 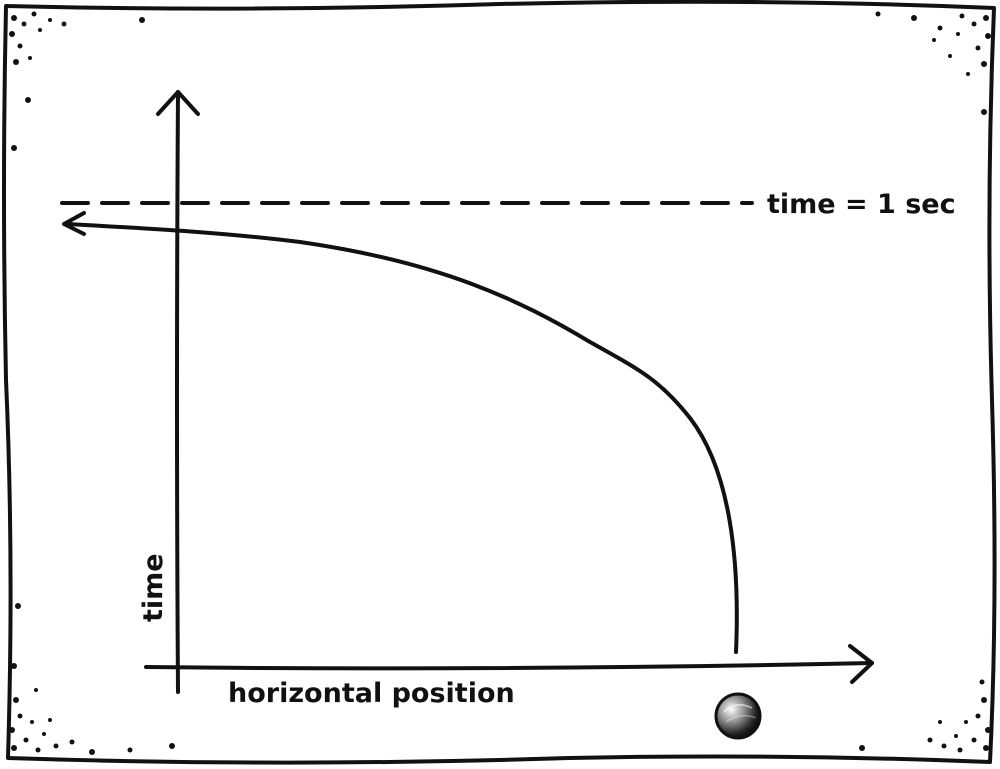 I want to click on y-axis, so click(x=178, y=392).